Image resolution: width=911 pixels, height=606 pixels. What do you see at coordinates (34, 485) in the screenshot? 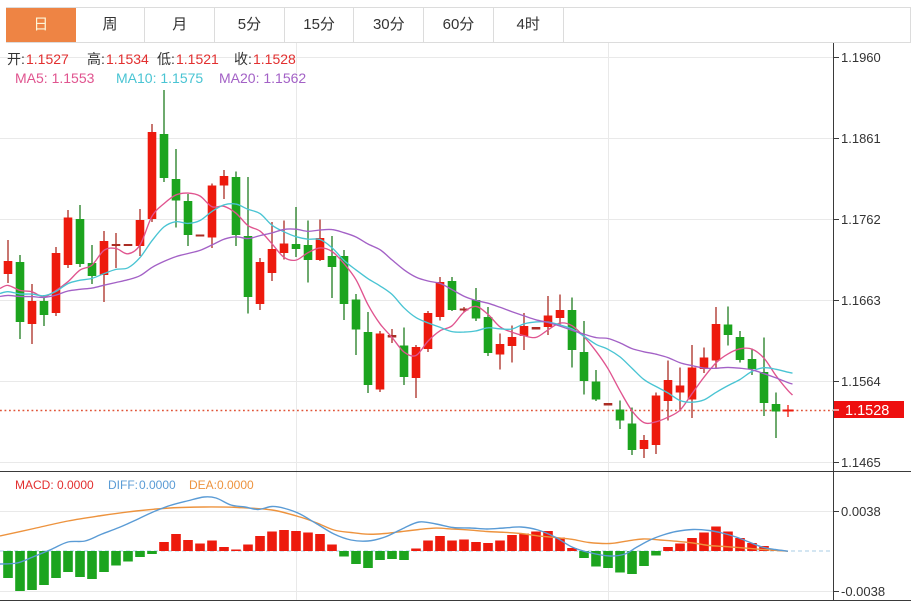
I see `svg-text: MACD:` at bounding box center [34, 485].